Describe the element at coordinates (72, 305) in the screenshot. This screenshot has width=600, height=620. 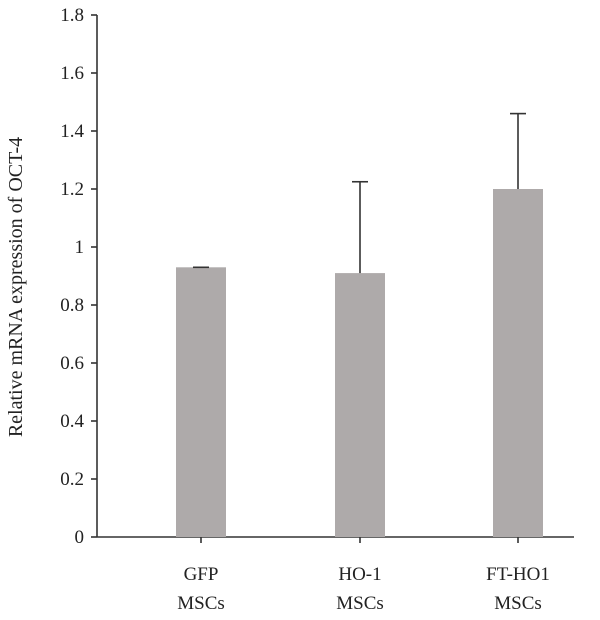
I see `y-tick-label: 0.8` at that location.